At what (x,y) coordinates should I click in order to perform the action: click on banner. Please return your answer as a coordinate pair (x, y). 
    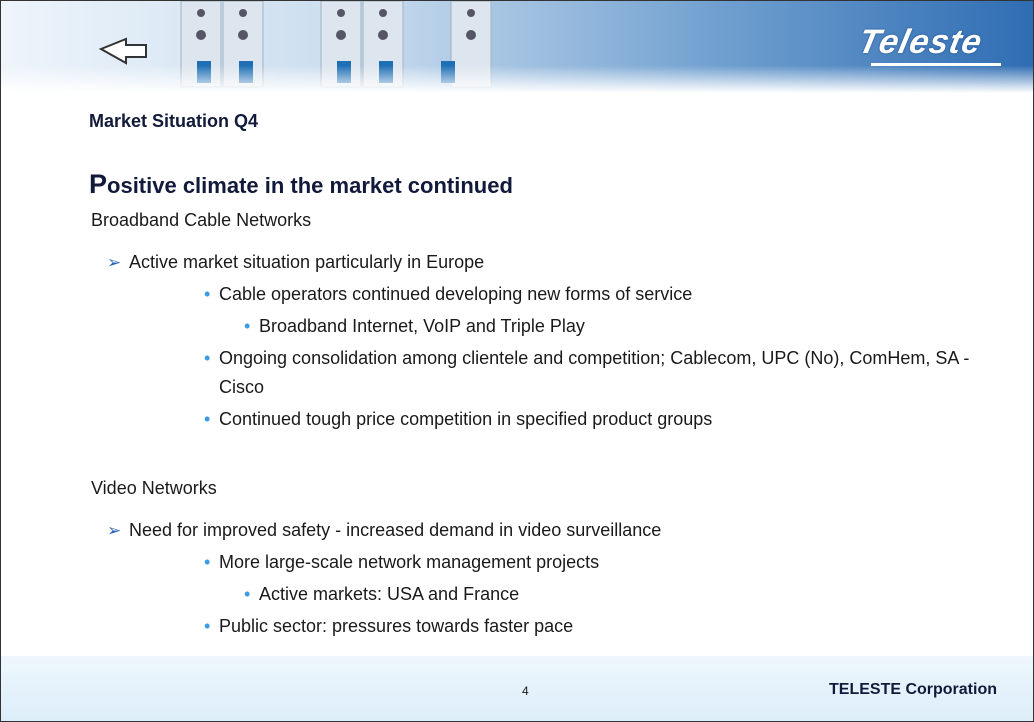
    Looking at the image, I should click on (517, 47).